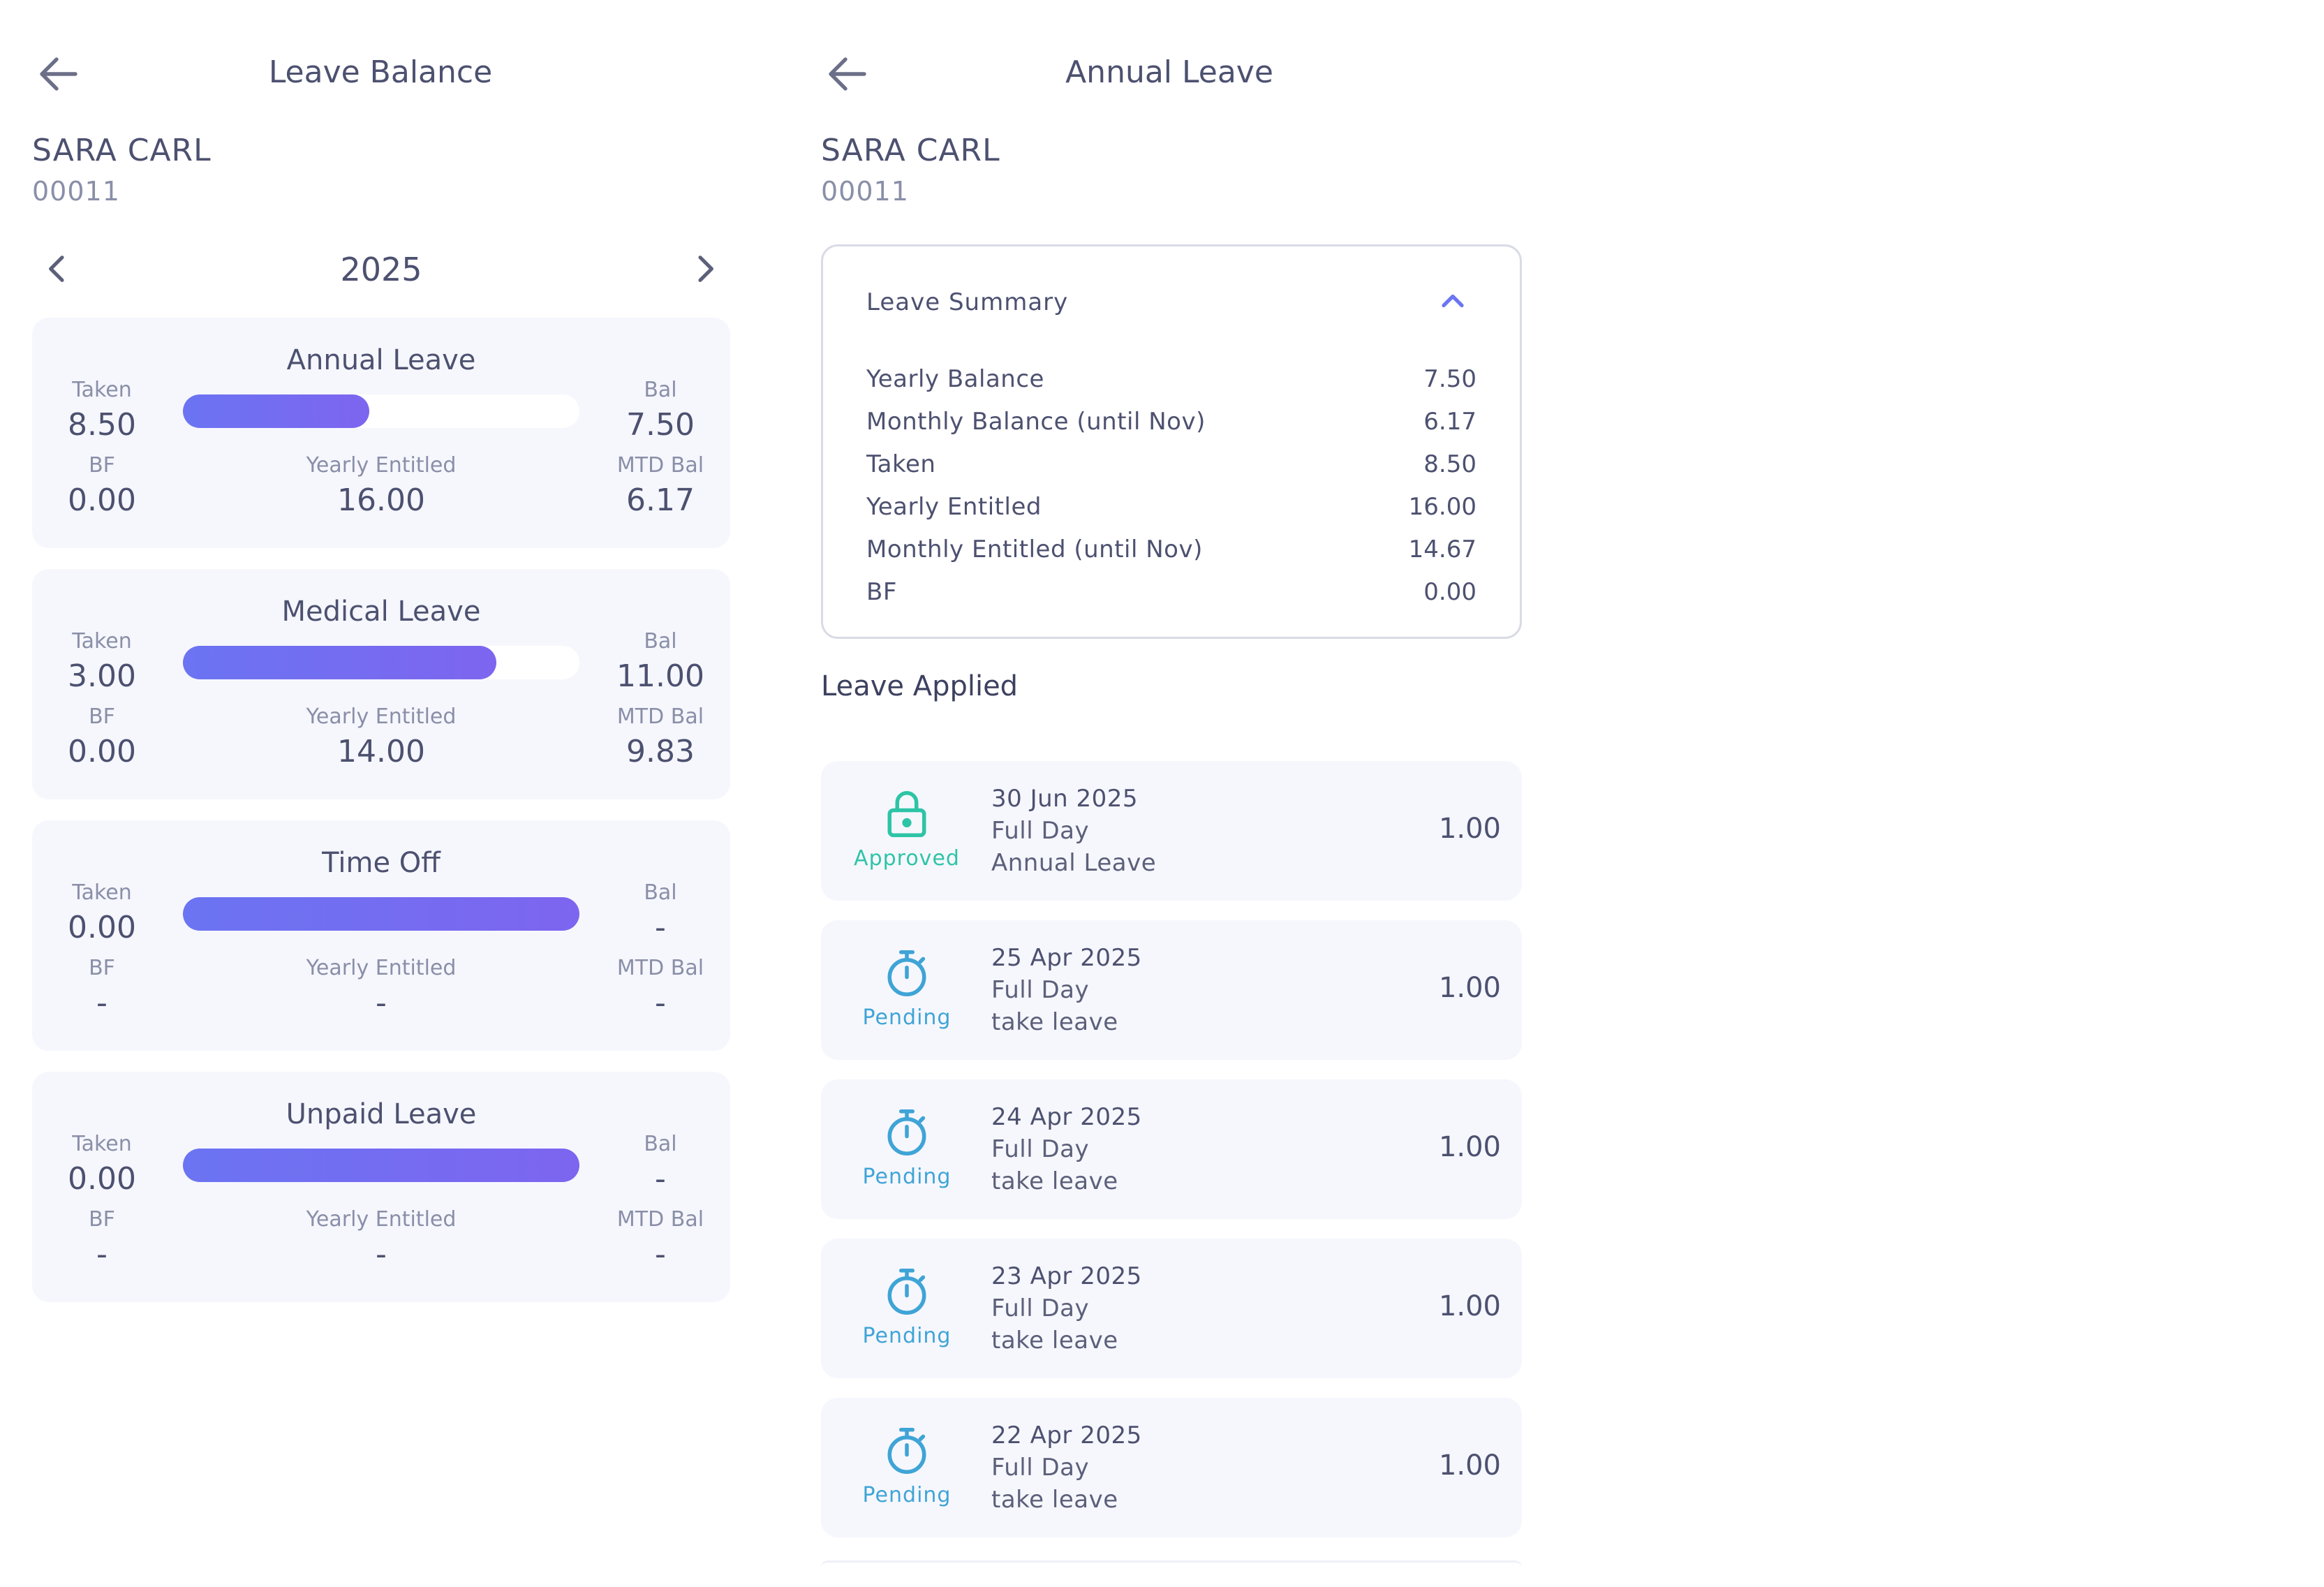 Image resolution: width=2324 pixels, height=1587 pixels. What do you see at coordinates (1442, 549) in the screenshot?
I see `summary-row-value: 14.67` at bounding box center [1442, 549].